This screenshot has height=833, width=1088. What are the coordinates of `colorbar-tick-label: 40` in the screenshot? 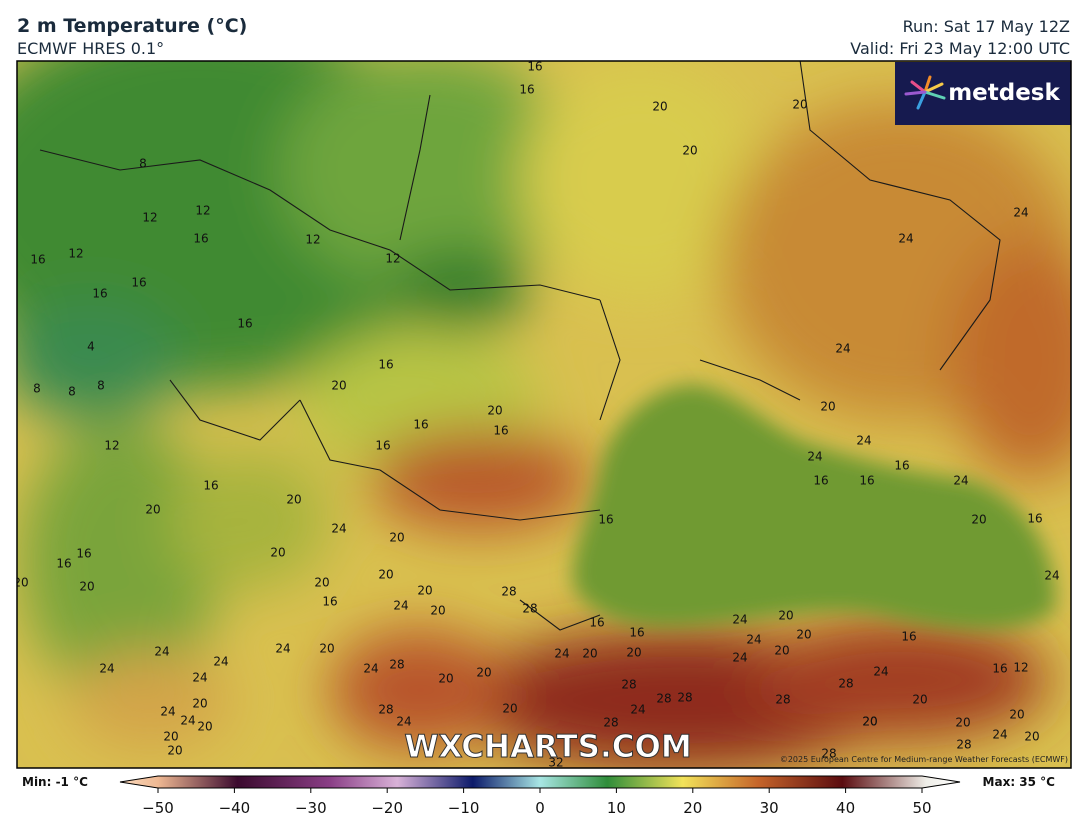 It's located at (845, 808).